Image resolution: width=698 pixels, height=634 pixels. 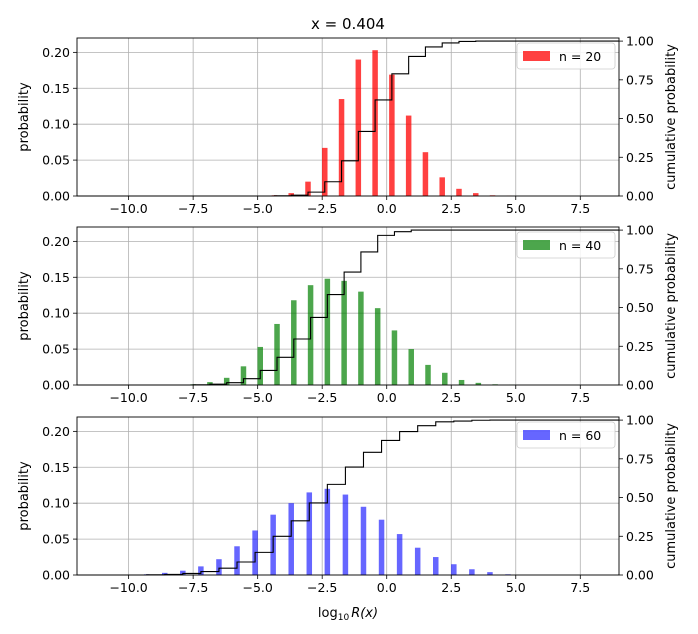 I want to click on x-axis-label-variable: R(x), so click(x=364, y=613).